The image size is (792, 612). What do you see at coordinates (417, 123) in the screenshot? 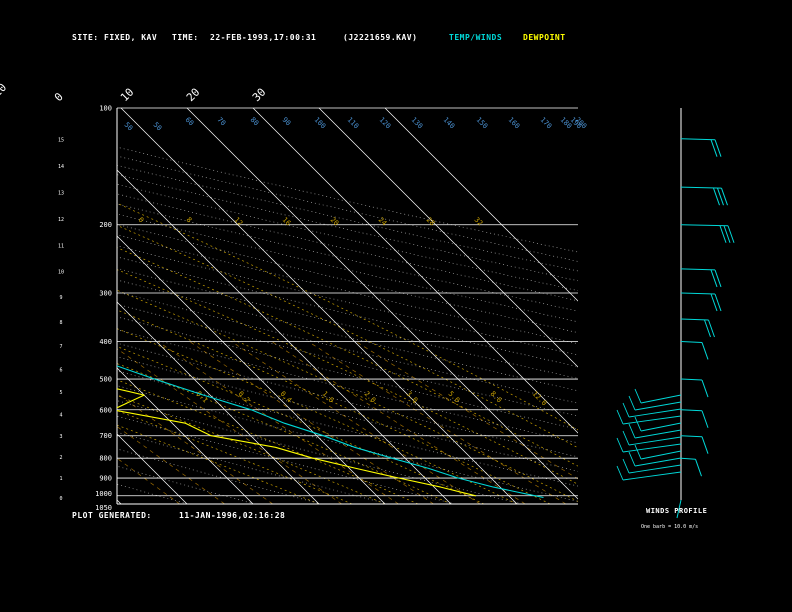
I see `dry-adiabat-label-9: 130` at bounding box center [417, 123].